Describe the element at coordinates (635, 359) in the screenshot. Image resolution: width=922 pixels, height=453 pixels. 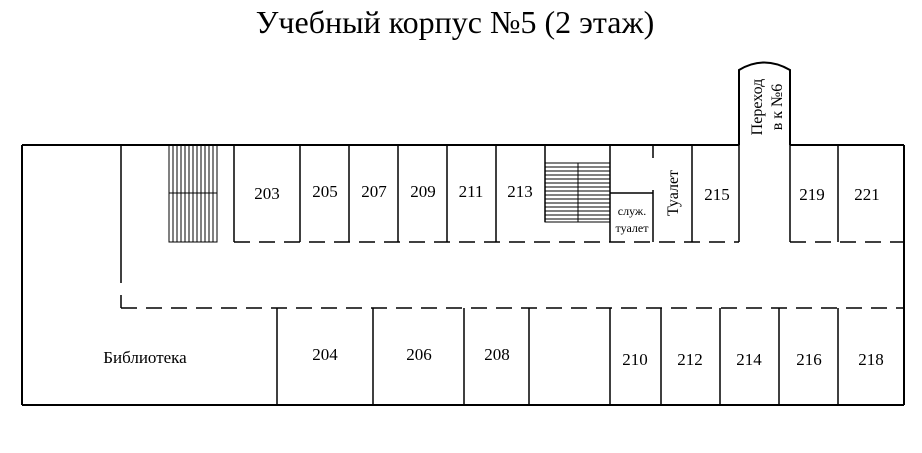
I see `room-label: 210` at that location.